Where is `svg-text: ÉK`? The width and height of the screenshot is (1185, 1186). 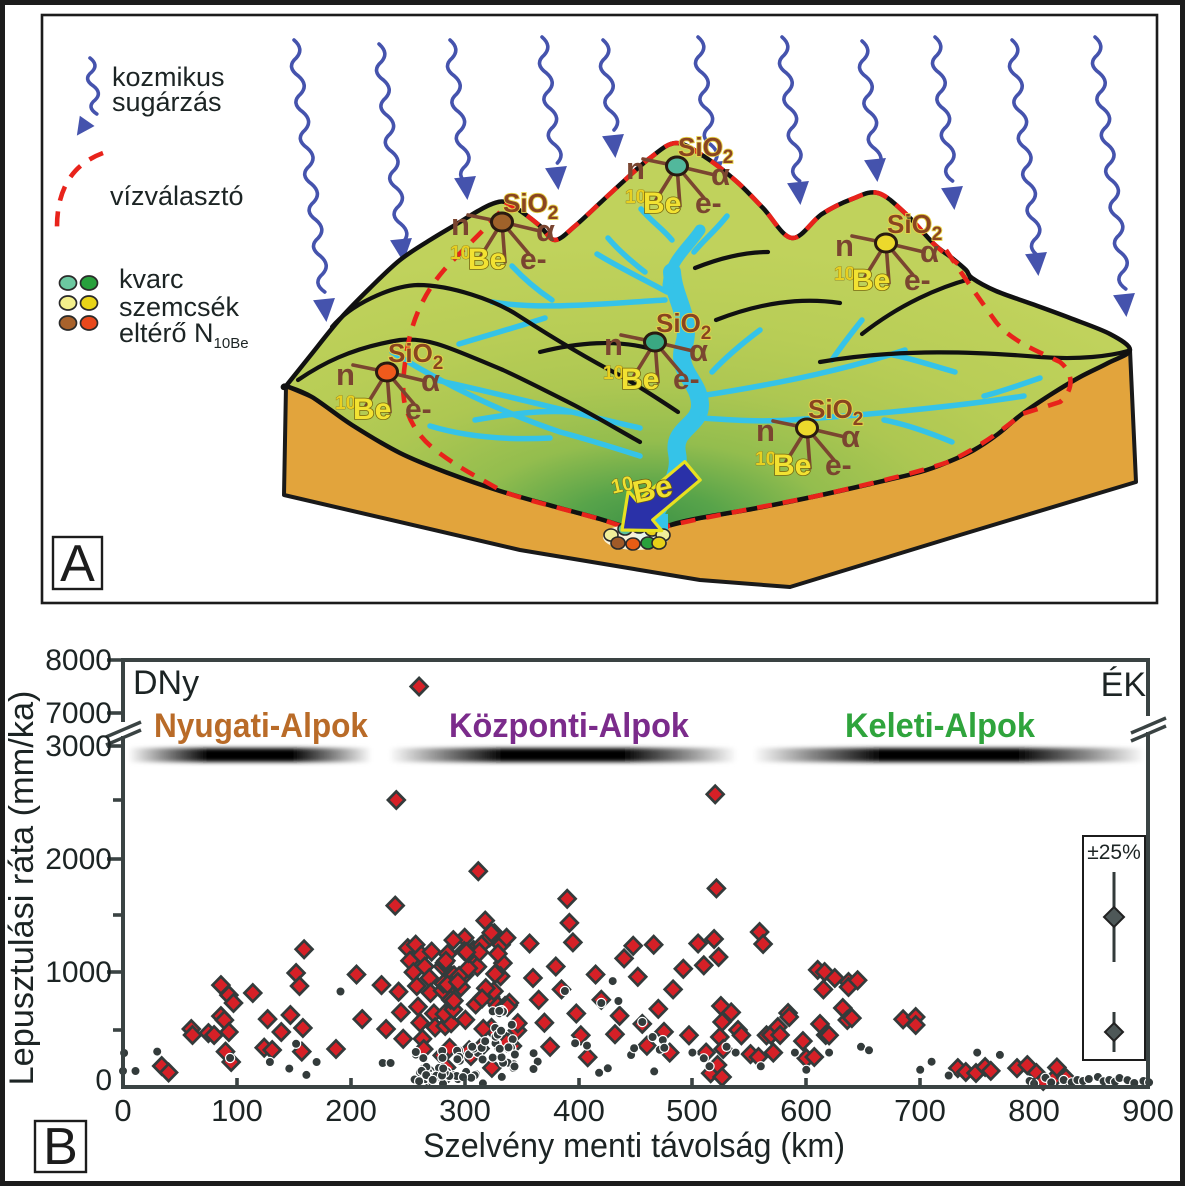
svg-text: ÉK is located at coordinates (1124, 685).